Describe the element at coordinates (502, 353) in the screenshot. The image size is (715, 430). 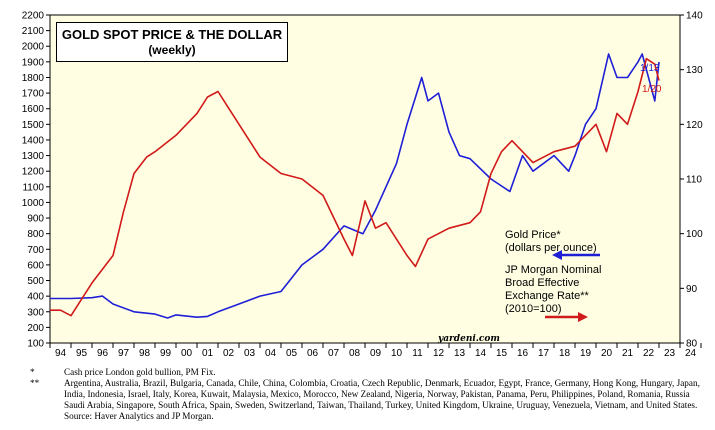
I see `x-tick-label: 15` at that location.